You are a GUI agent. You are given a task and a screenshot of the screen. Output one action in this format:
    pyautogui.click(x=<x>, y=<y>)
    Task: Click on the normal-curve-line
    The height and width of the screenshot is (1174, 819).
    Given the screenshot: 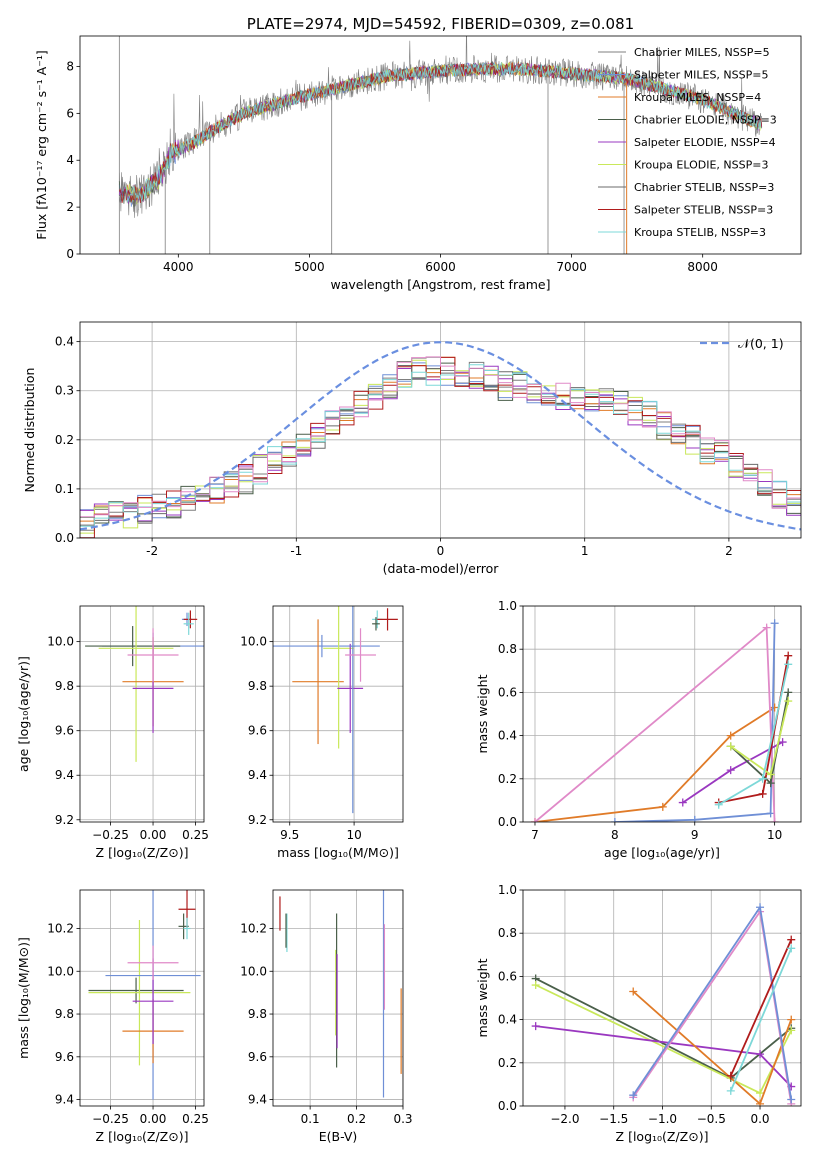 What is the action you would take?
    pyautogui.click(x=440, y=436)
    